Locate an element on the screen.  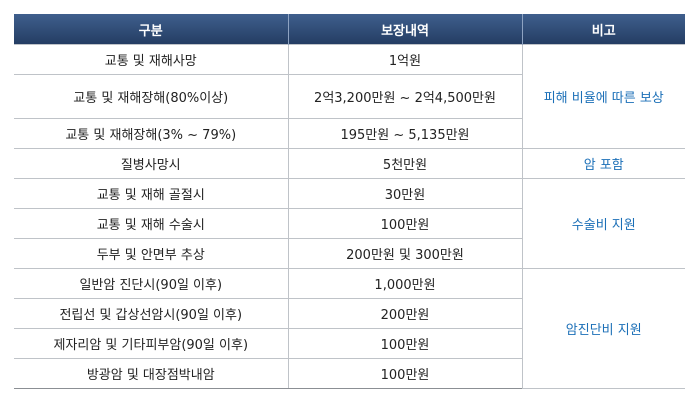
category-cell: 일반암 진단시(90일 이후) is located at coordinates (151, 283).